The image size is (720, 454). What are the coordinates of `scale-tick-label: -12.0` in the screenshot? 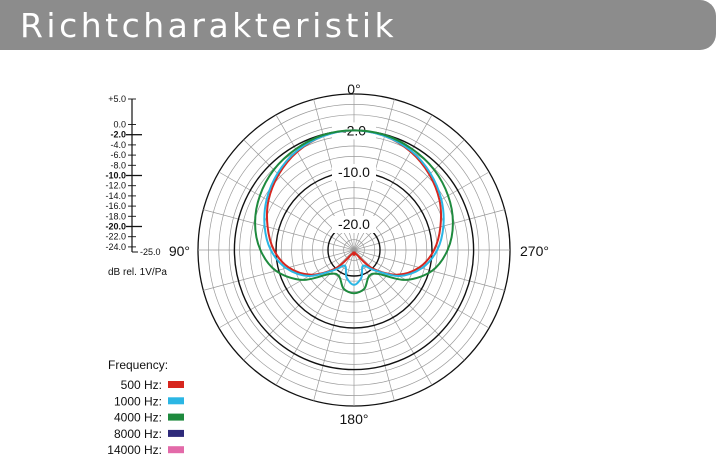 It's located at (115, 186).